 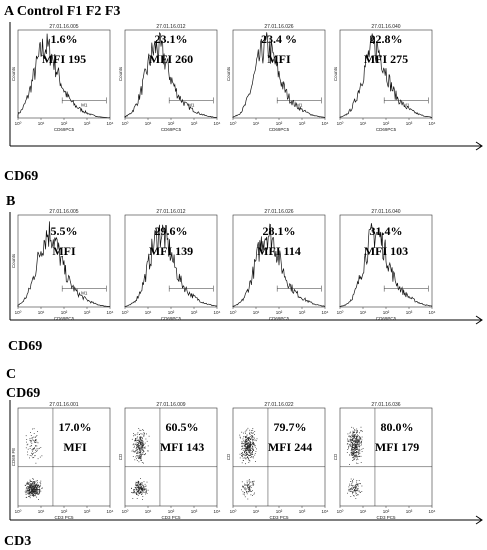 I want to click on x-tick-label: 10³, so click(x=302, y=312).